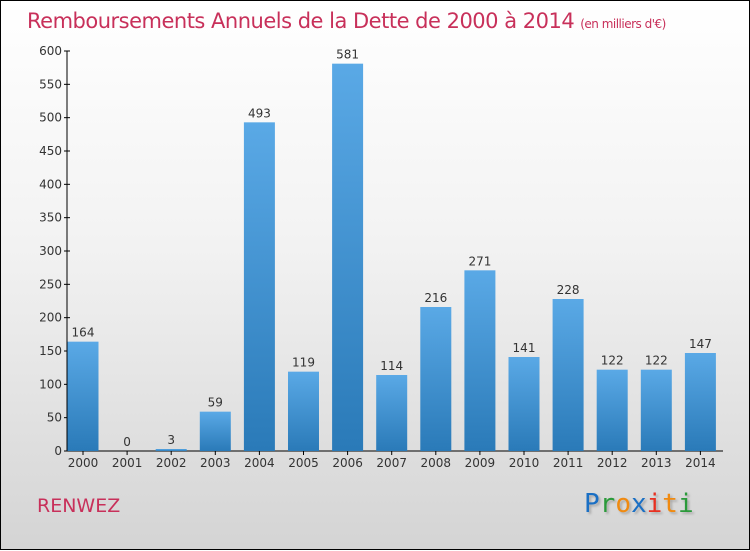 Image resolution: width=750 pixels, height=551 pixels. What do you see at coordinates (50, 51) in the screenshot?
I see `y-tick-label: 600` at bounding box center [50, 51].